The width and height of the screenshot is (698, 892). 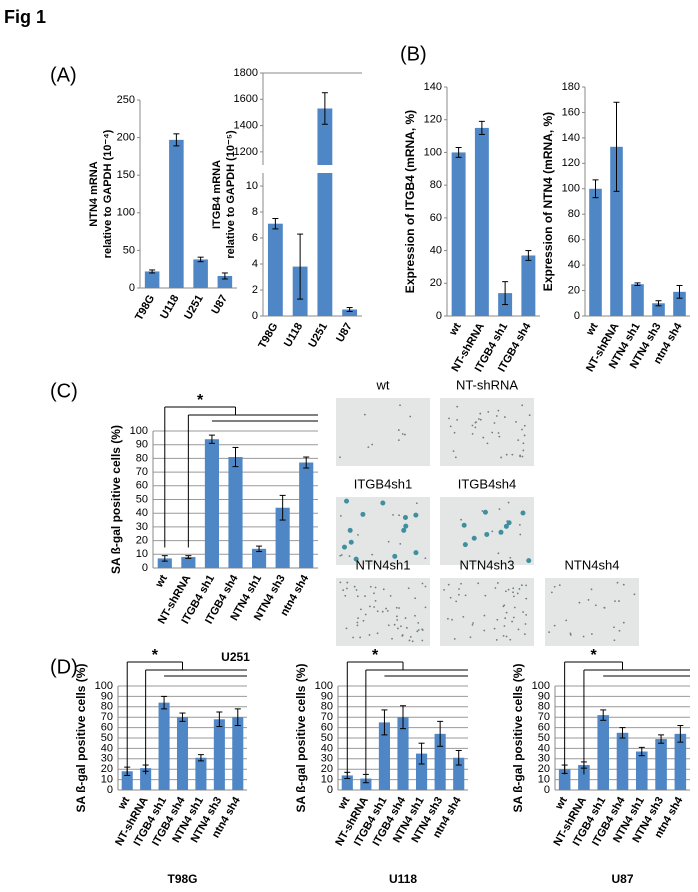 What do you see at coordinates (433, 120) in the screenshot?
I see `y-tick-label: 120` at bounding box center [433, 120].